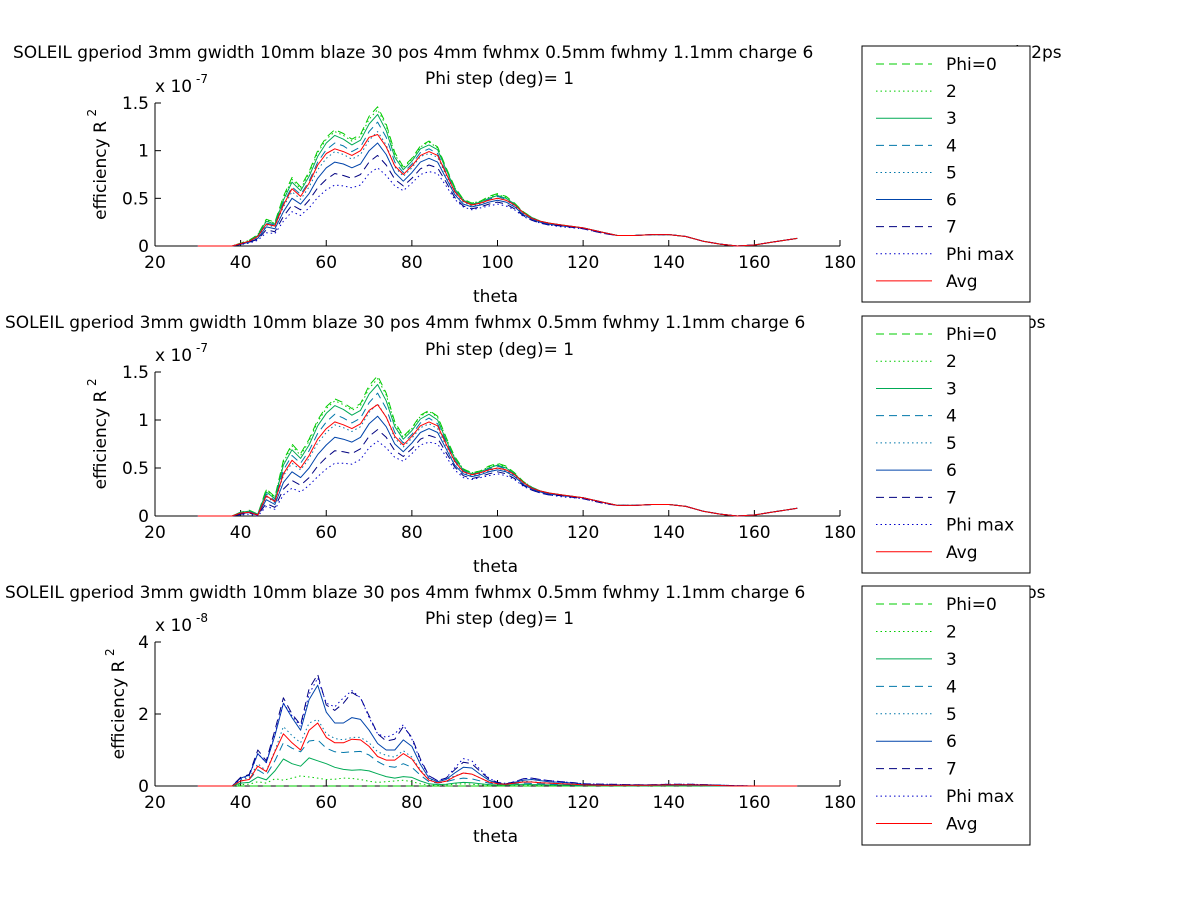 This screenshot has width=1200, height=901. Describe the element at coordinates (754, 263) in the screenshot. I see `x-tick-label: 160` at that location.